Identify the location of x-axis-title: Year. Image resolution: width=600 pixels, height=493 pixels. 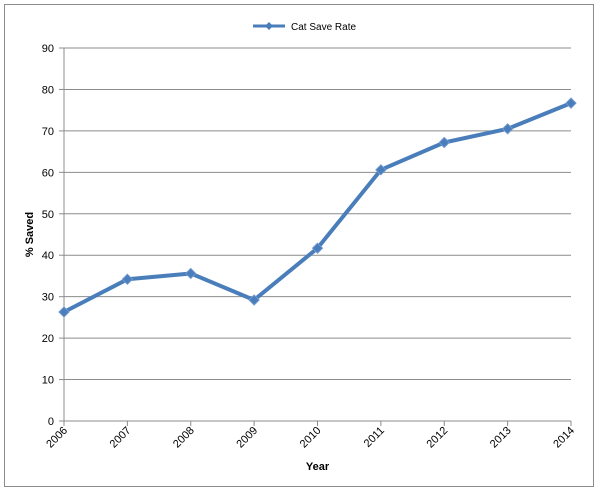
(318, 467).